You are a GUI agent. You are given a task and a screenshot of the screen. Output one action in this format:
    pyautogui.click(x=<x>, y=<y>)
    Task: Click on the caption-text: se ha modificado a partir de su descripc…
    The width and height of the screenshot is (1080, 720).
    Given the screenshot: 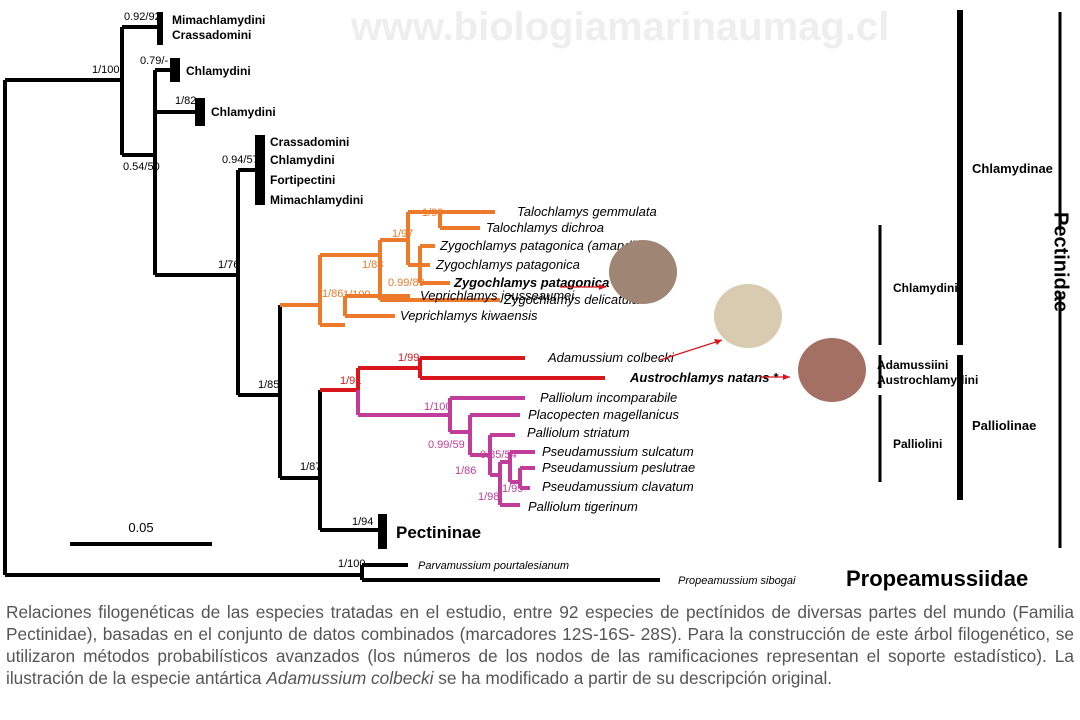 What is the action you would take?
    pyautogui.click(x=633, y=678)
    